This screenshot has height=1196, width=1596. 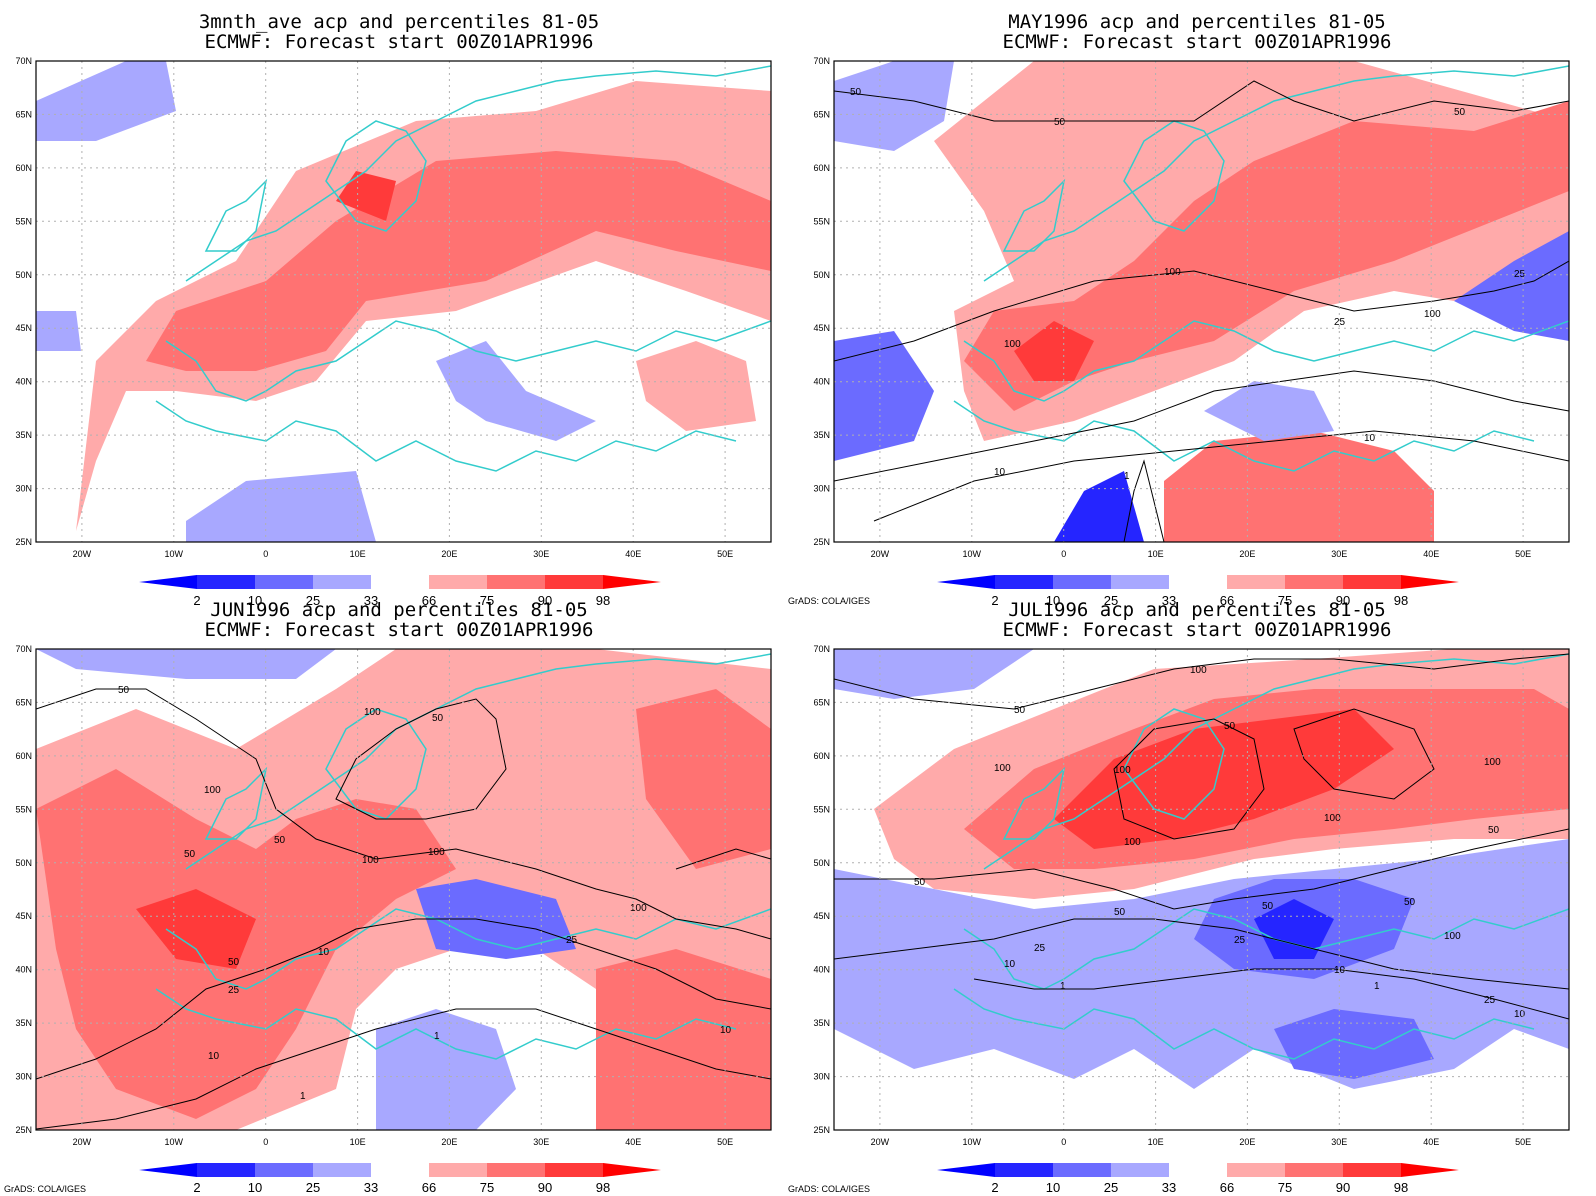 What do you see at coordinates (541, 1142) in the screenshot?
I see `lon-label: 30E` at bounding box center [541, 1142].